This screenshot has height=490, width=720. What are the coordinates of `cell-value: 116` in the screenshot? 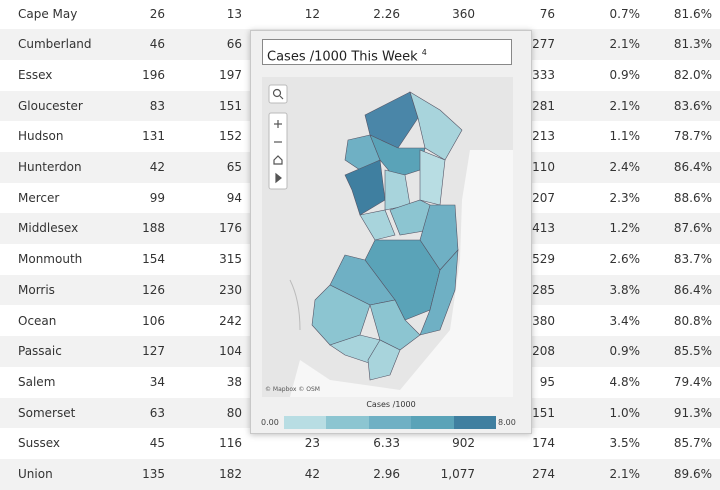 It's located at (230, 443).